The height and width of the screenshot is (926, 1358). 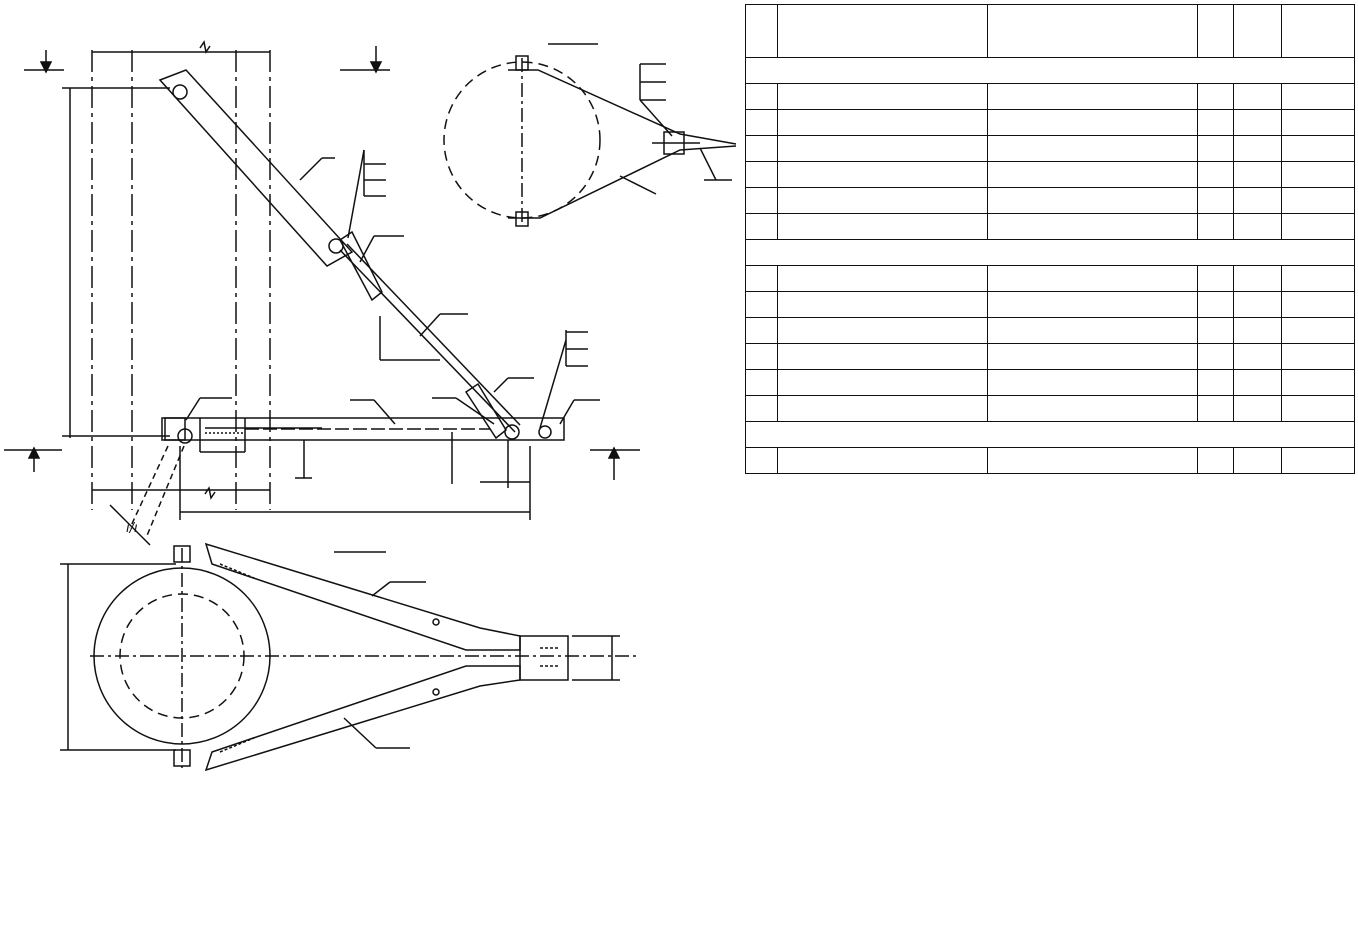 I want to click on spec-header-name, so click(x=1092, y=31).